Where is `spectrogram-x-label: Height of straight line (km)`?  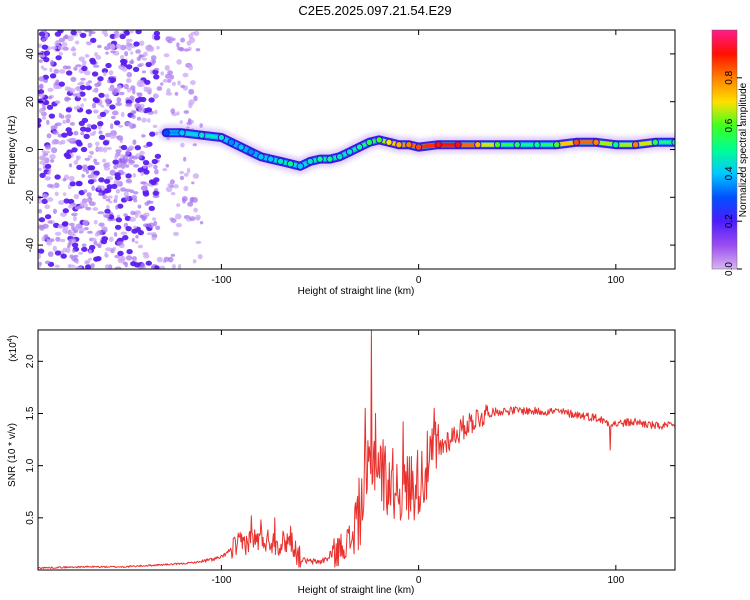 spectrogram-x-label: Height of straight line (km) is located at coordinates (356, 291).